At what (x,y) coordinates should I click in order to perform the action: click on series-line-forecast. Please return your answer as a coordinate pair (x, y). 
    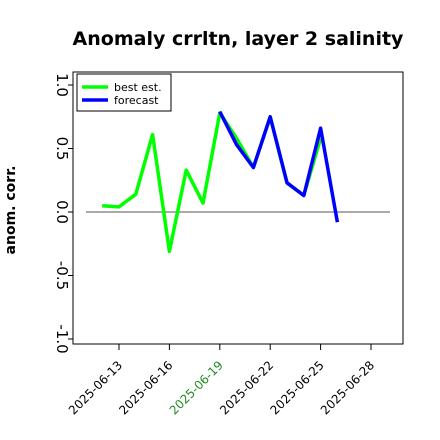
    Looking at the image, I should click on (279, 166).